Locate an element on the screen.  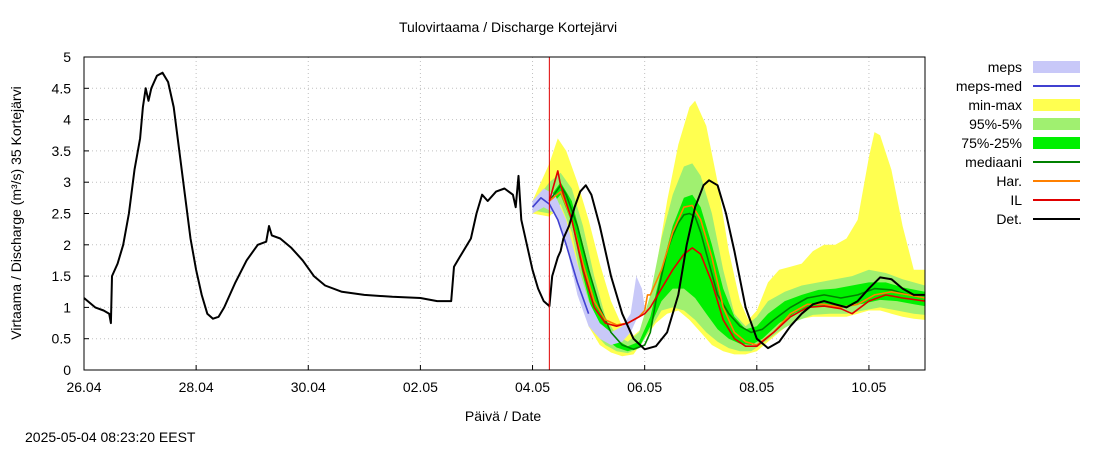
y-tick-label: 1 is located at coordinates (67, 307).